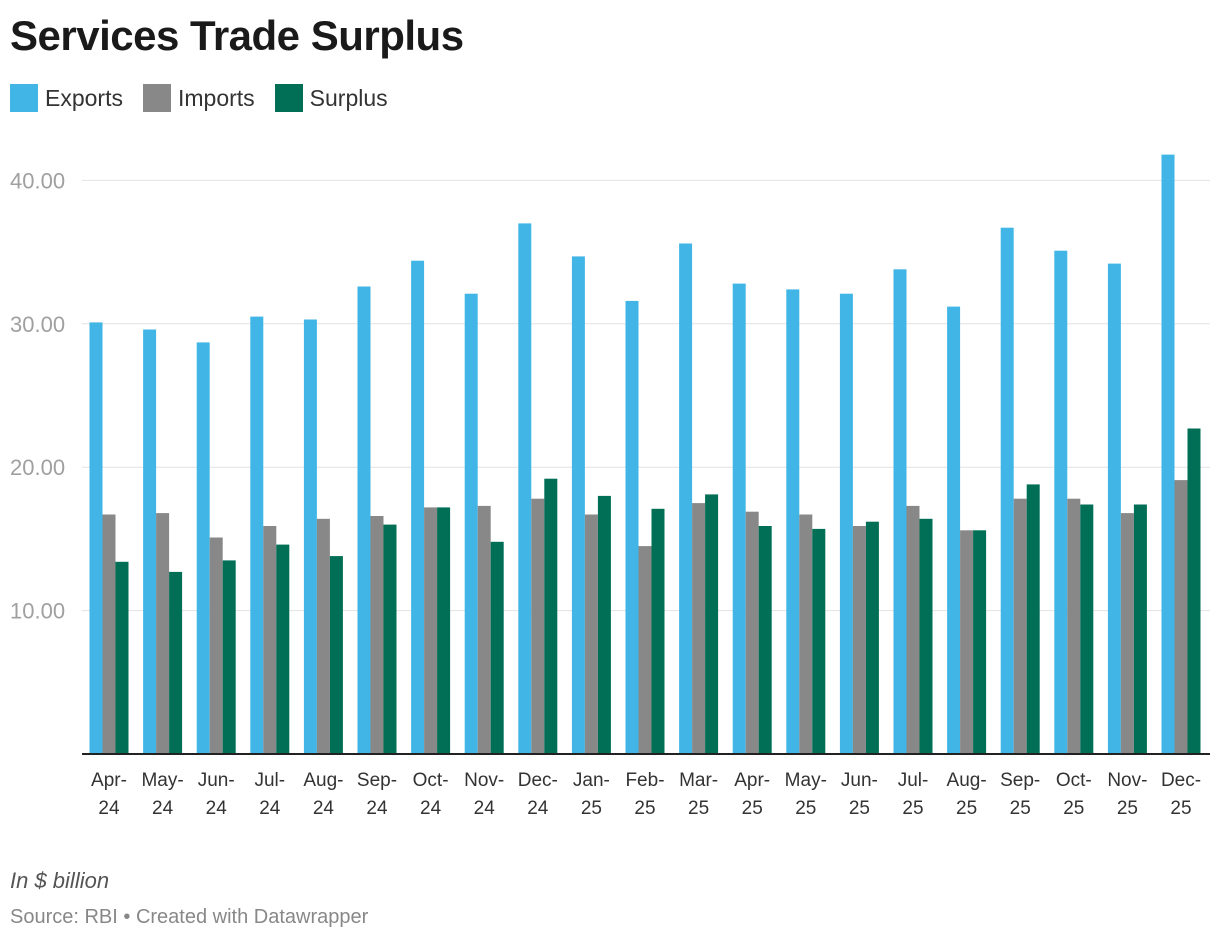 This screenshot has width=1220, height=942. I want to click on legend: Exports Imports Surplus, so click(209, 98).